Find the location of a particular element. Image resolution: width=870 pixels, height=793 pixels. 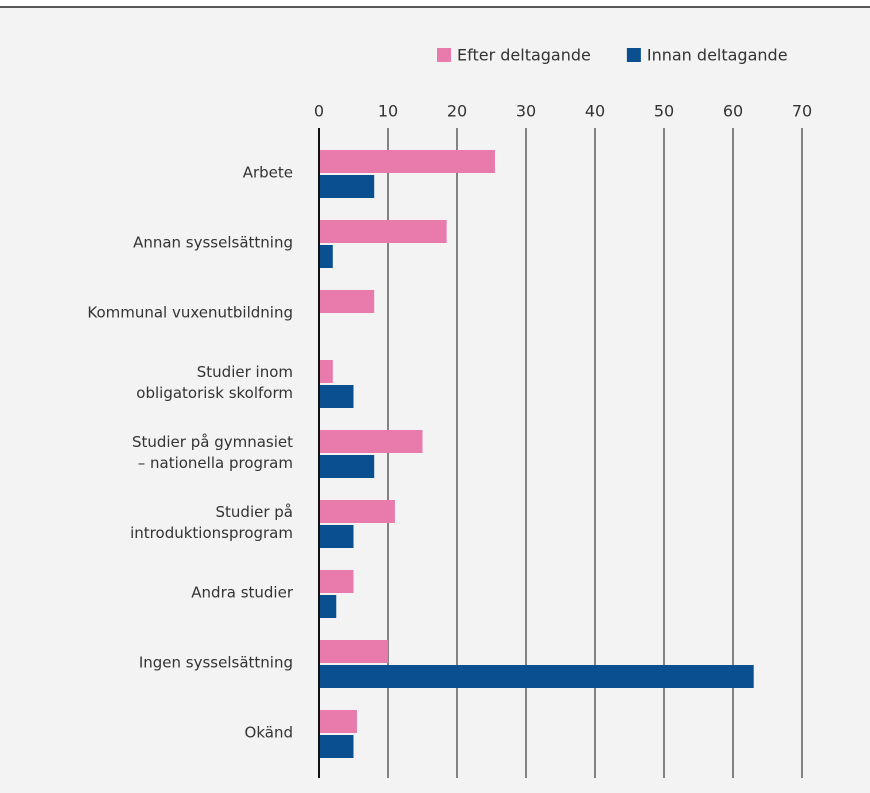

y-tick-label: Ingen sysselsättning is located at coordinates (215, 662).